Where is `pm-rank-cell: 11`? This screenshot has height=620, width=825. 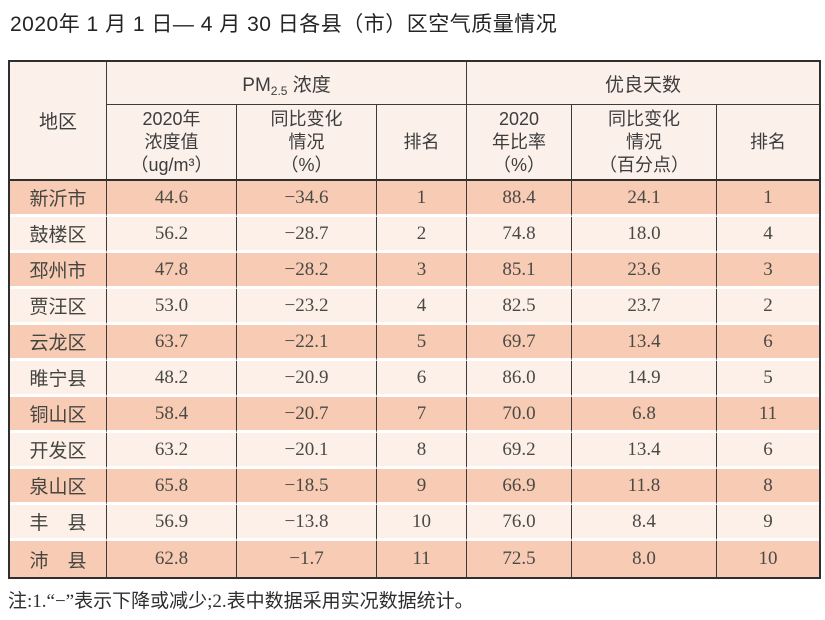
pm-rank-cell: 11 is located at coordinates (422, 559).